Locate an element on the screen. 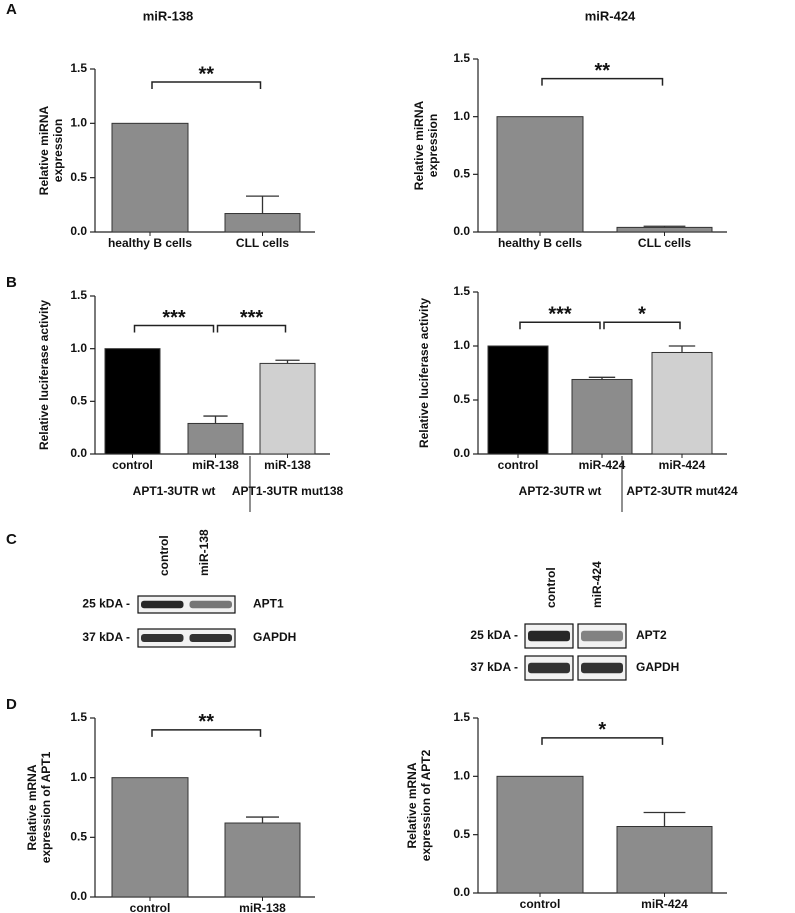 The height and width of the screenshot is (913, 795). group-label: APT2-3UTR mut424 is located at coordinates (682, 491).